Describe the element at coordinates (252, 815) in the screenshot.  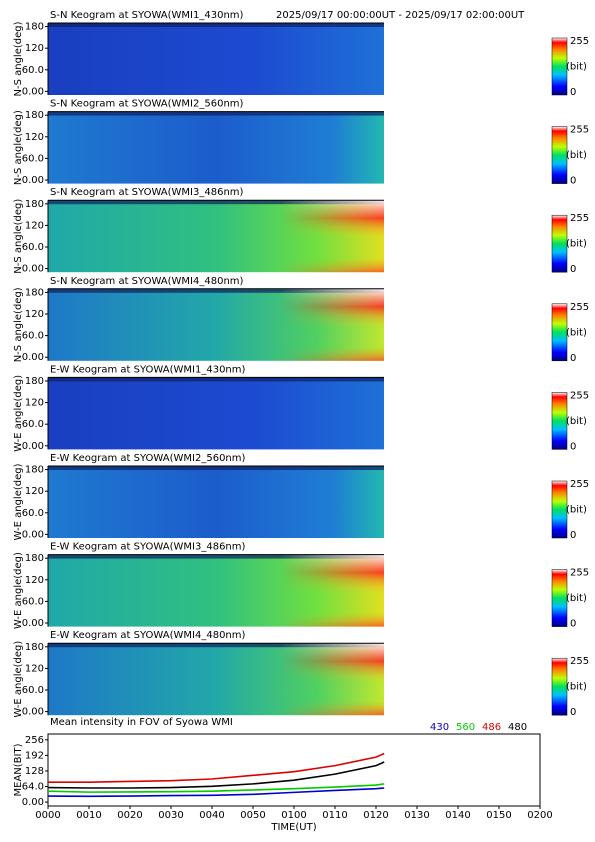
I see `x-tick-label: 0050` at that location.